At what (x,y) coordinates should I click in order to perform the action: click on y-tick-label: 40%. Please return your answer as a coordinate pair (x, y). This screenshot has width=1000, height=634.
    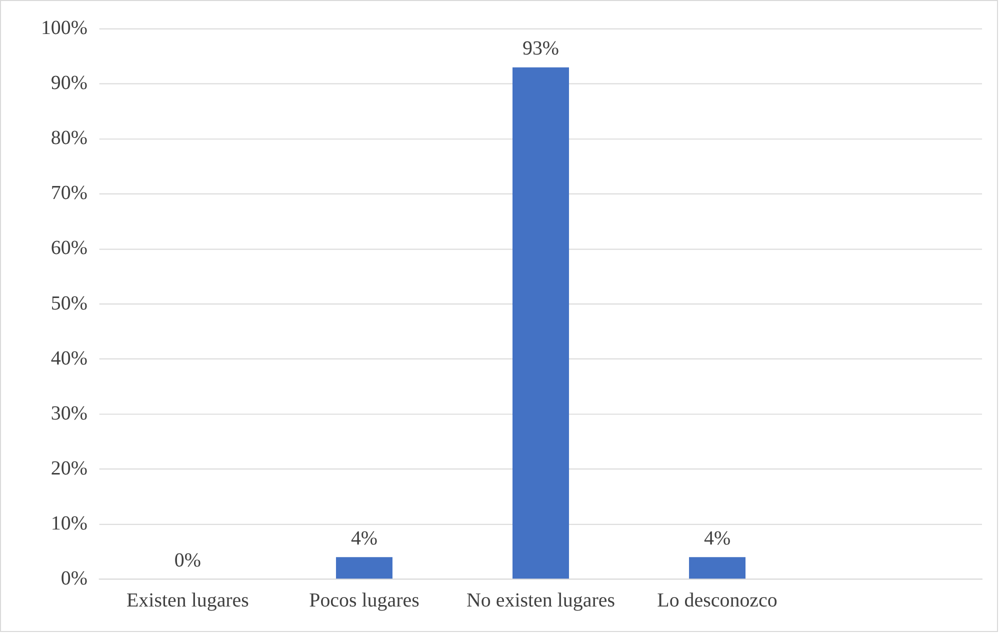
    Looking at the image, I should click on (69, 358).